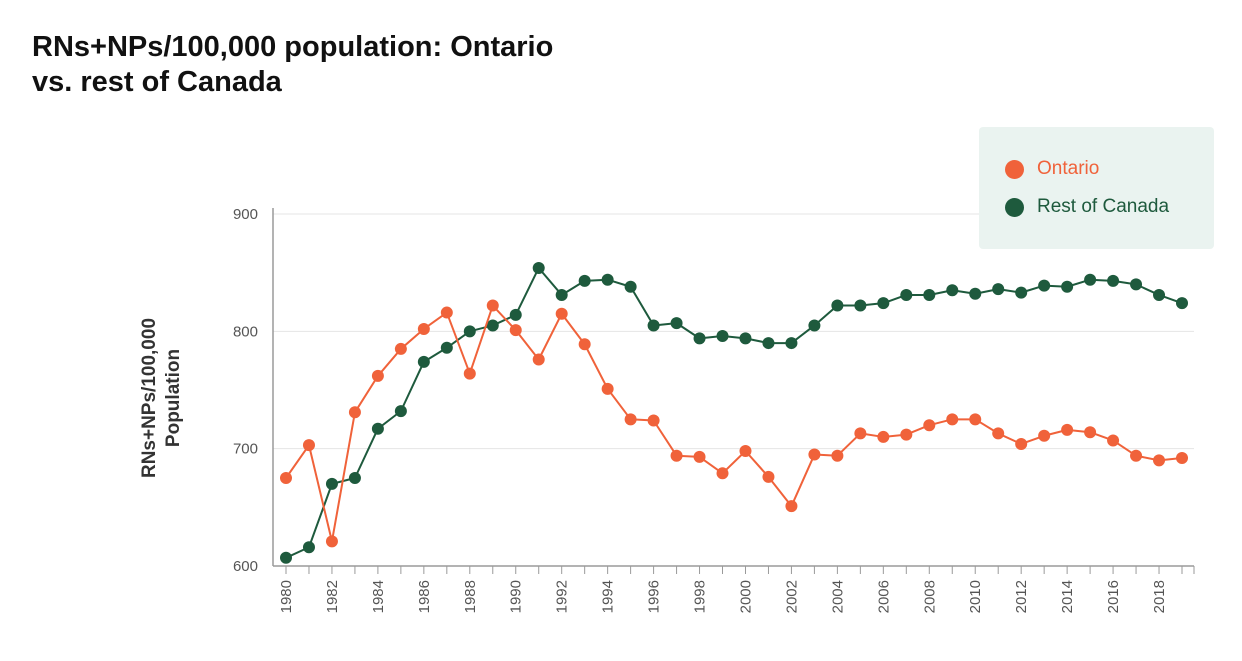  I want to click on legend-item-rest-of-canada: Rest of Canada, so click(1087, 207).